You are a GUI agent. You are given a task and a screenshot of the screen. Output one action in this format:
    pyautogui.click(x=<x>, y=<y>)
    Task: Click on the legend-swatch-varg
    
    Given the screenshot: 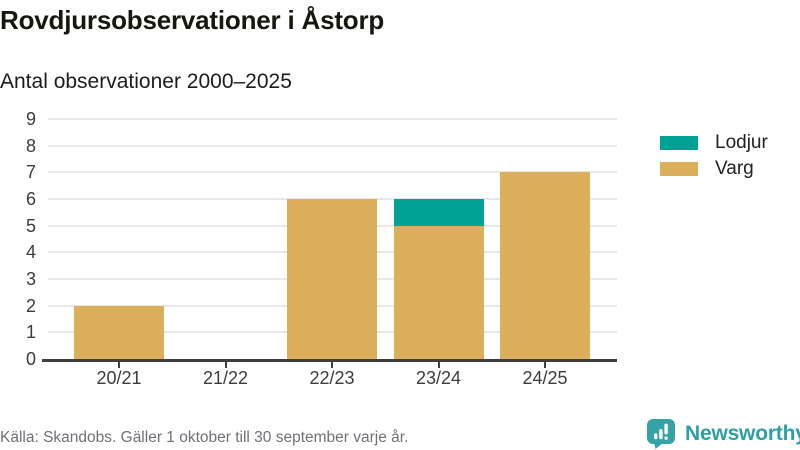 What is the action you would take?
    pyautogui.click(x=679, y=169)
    